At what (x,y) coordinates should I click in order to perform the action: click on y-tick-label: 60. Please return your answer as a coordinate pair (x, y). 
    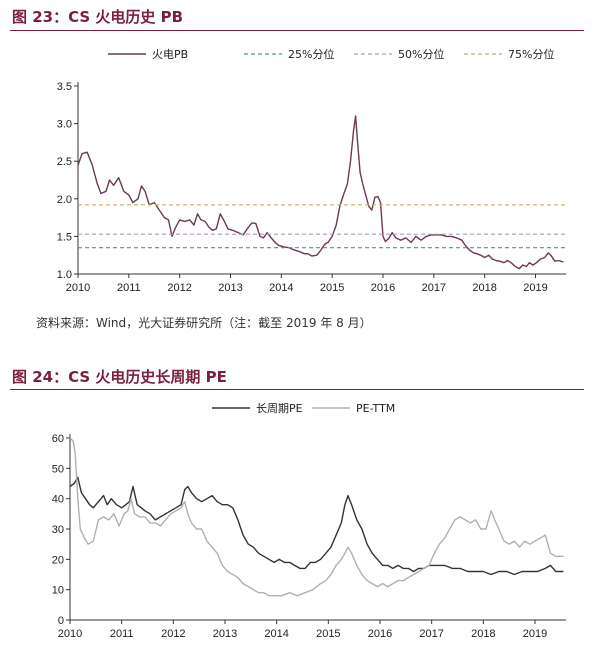
    Looking at the image, I should click on (58, 439).